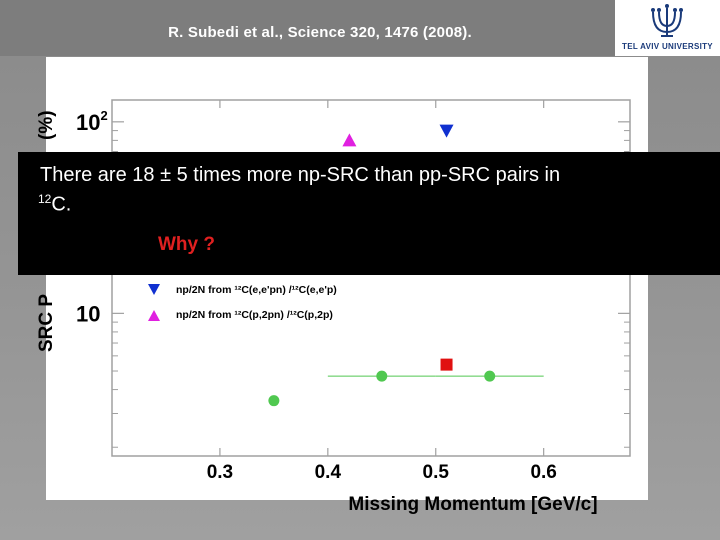 Image resolution: width=720 pixels, height=540 pixels. Describe the element at coordinates (186, 244) in the screenshot. I see `why-question: Why ?` at that location.